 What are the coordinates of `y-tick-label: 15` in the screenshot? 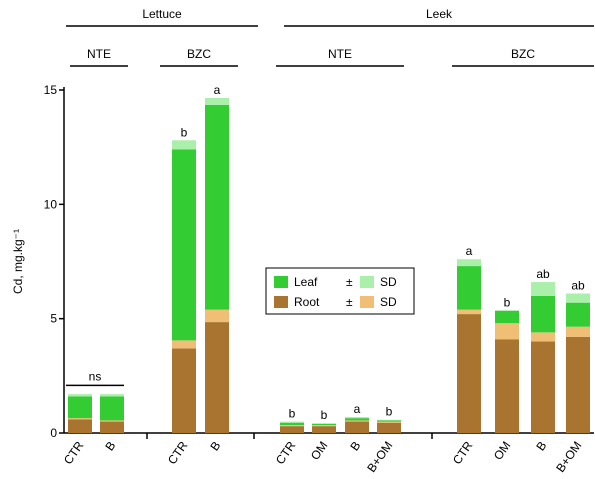 It's located at (51, 90).